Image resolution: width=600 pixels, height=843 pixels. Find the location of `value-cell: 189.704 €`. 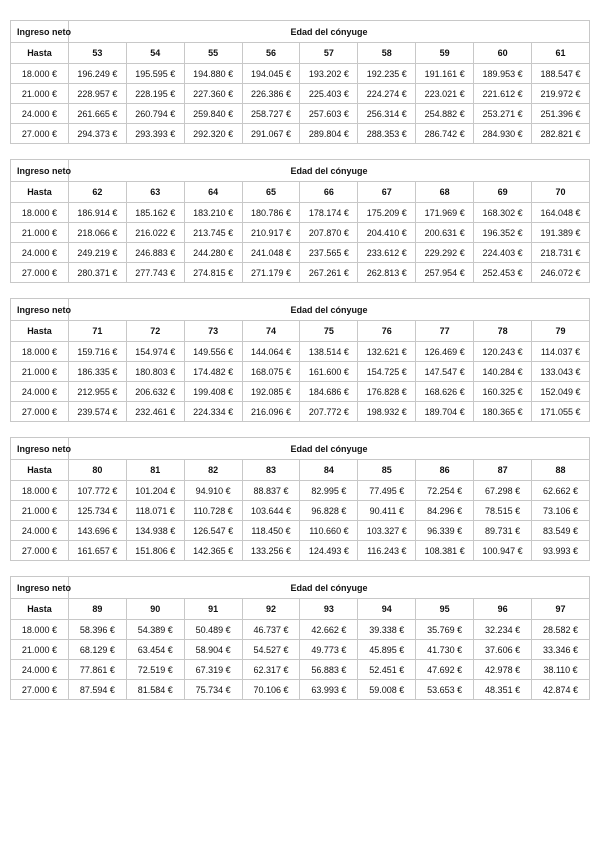

value-cell: 189.704 € is located at coordinates (445, 411).